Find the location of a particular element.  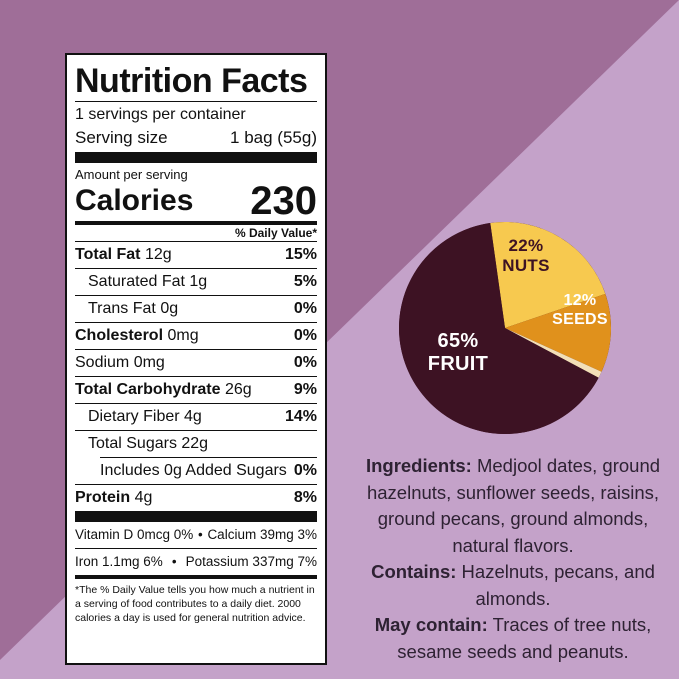

trans-fat-row: Trans Fat 0g 0% is located at coordinates (196, 309).